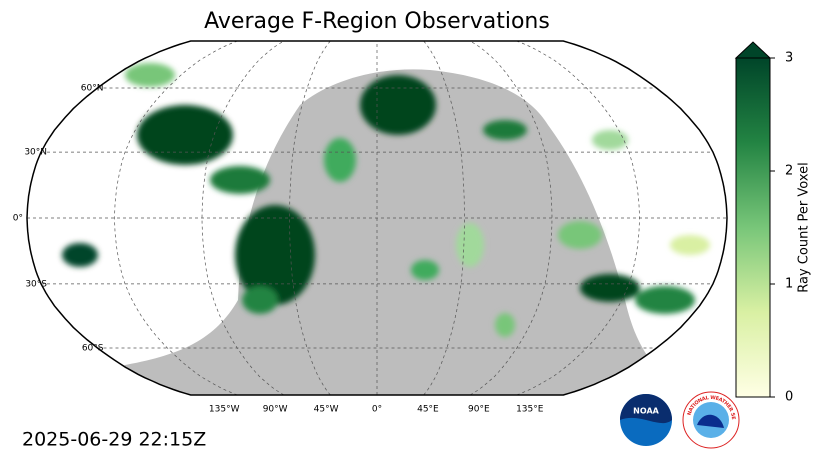 This screenshot has width=820, height=461. What do you see at coordinates (530, 410) in the screenshot?
I see `longitude-label: 135°E` at bounding box center [530, 410].